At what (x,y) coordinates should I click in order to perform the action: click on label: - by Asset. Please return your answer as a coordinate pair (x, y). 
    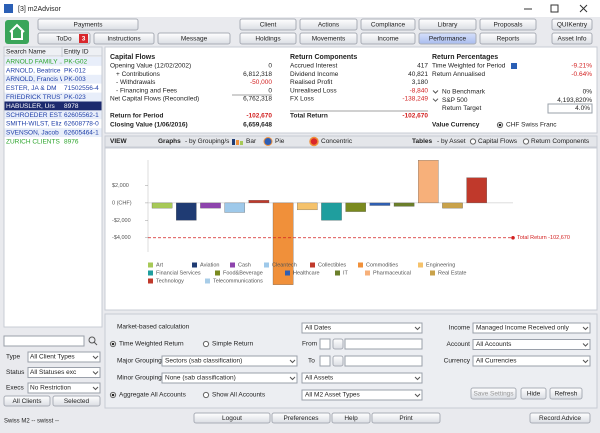
    Looking at the image, I should click on (451, 141).